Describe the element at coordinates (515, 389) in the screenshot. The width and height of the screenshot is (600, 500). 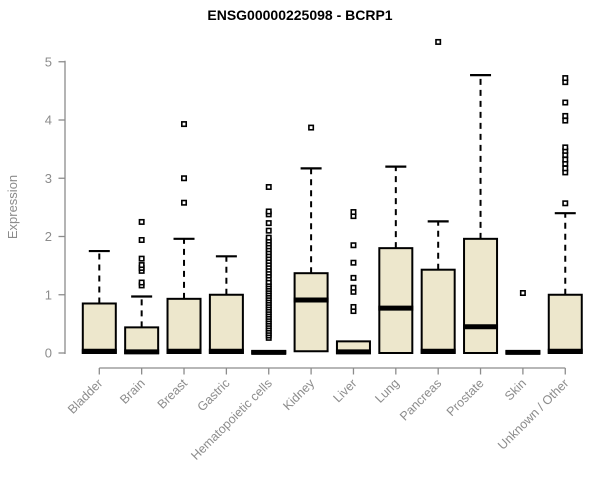
I see `x-category-label: Skin` at that location.